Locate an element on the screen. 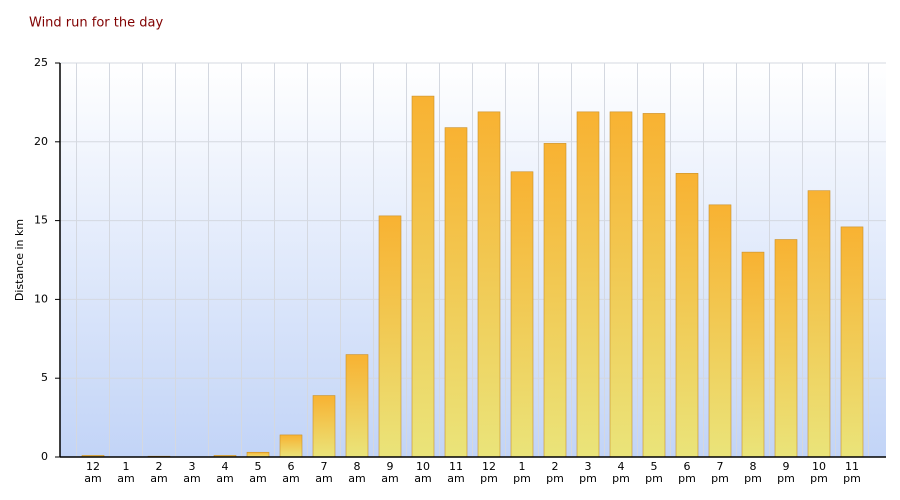 This screenshot has height=500, width=900. x-tick-label: 3 pm is located at coordinates (588, 472).